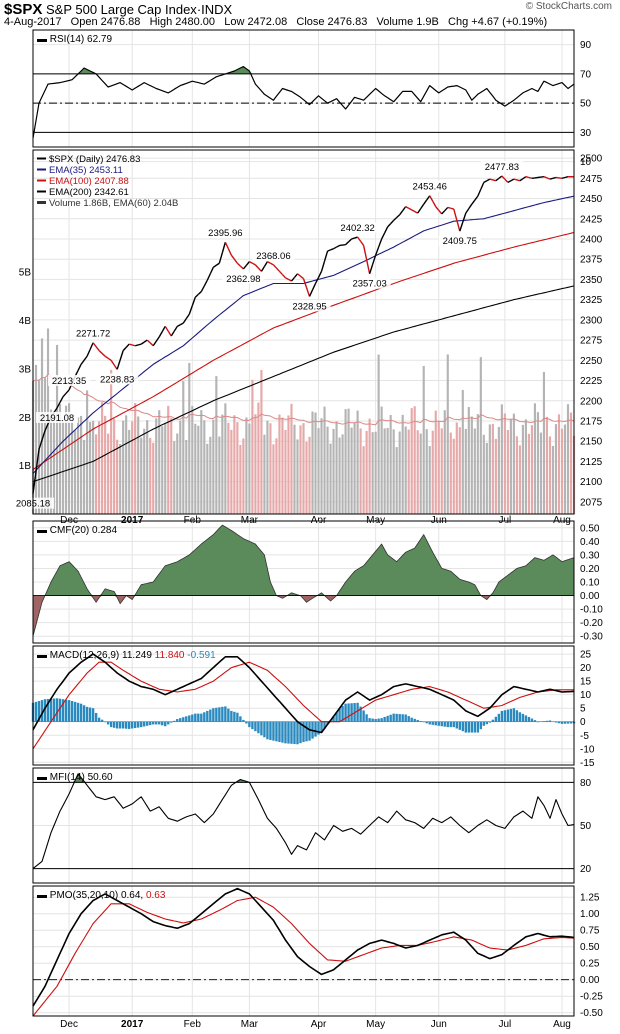  I want to click on price-tick-label: 2225, so click(591, 381).